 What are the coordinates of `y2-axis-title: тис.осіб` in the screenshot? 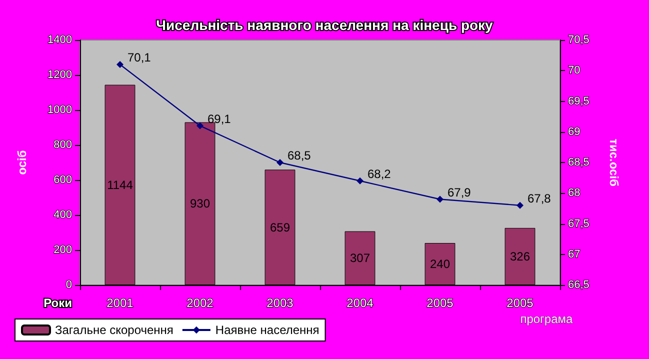 It's located at (614, 162).